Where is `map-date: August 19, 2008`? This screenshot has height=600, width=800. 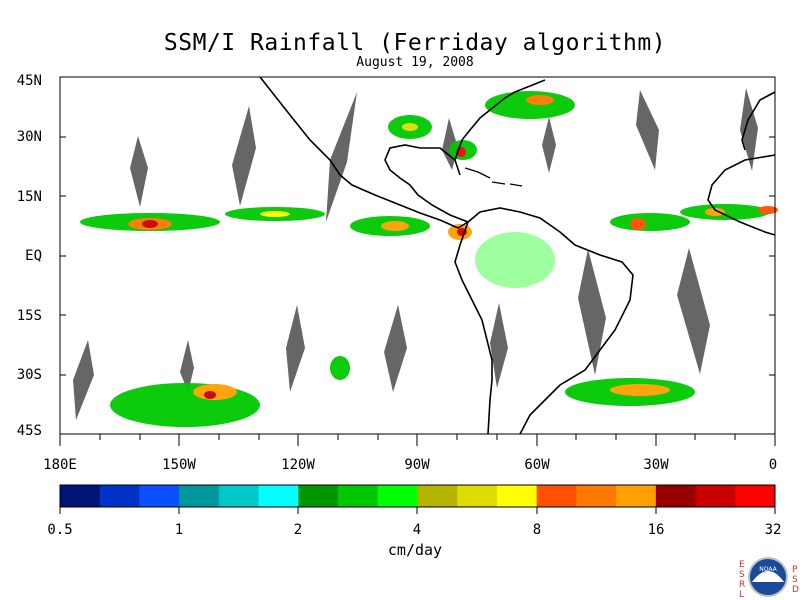 map-date: August 19, 2008 is located at coordinates (415, 62).